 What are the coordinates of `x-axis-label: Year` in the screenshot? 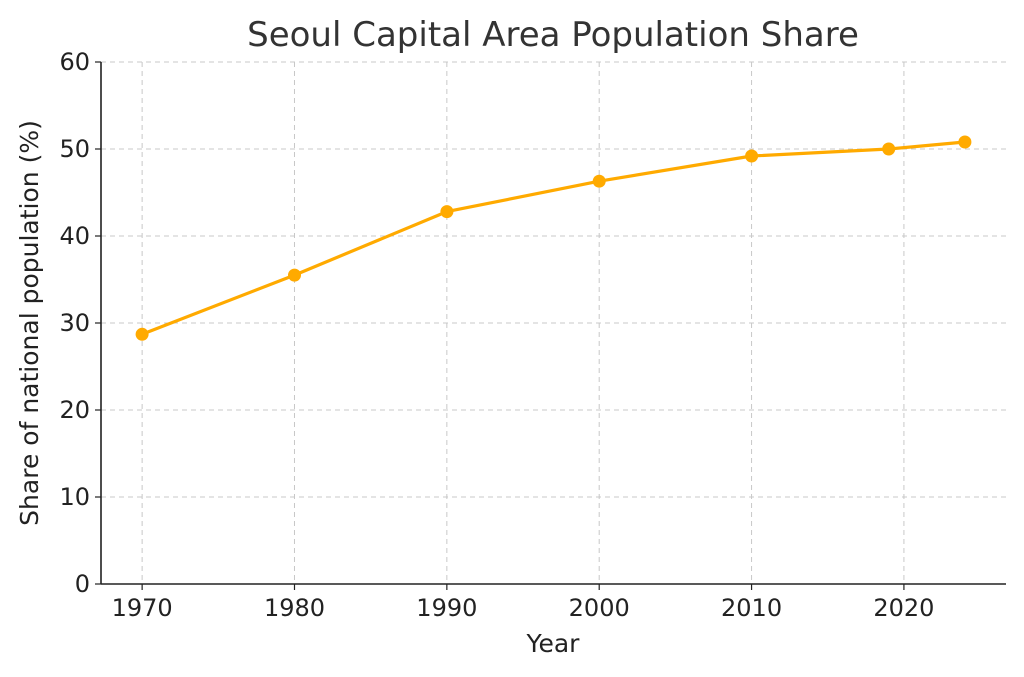 It's located at (553, 643).